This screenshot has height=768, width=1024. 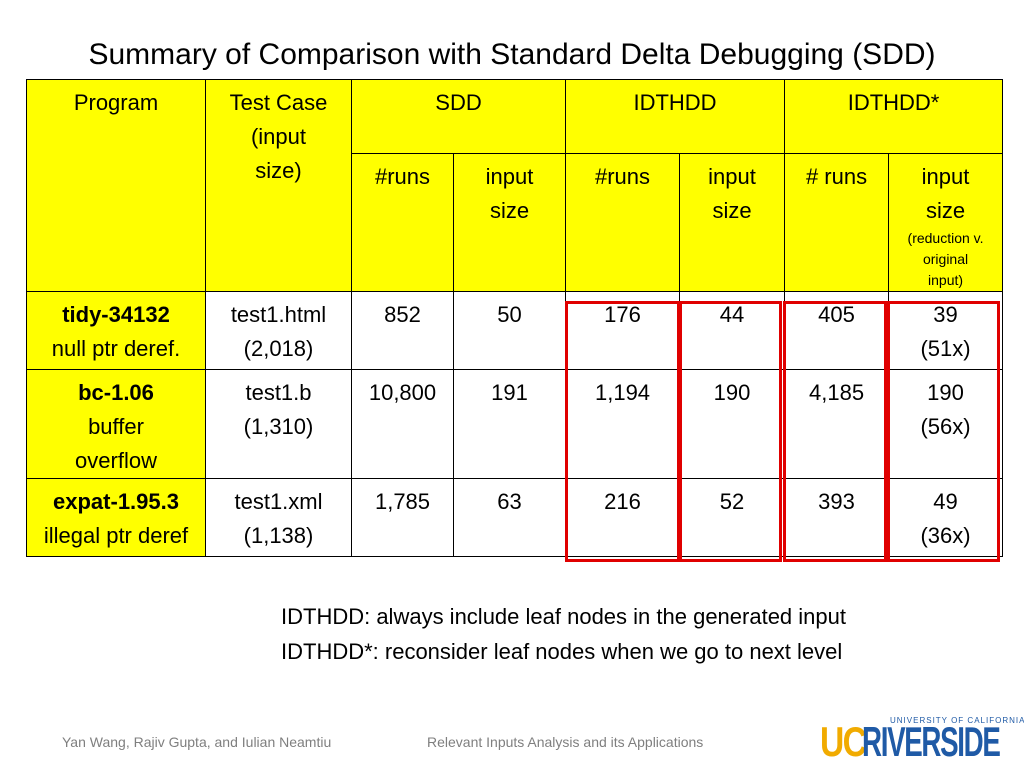 I want to click on reduced-size: 49, so click(x=945, y=501).